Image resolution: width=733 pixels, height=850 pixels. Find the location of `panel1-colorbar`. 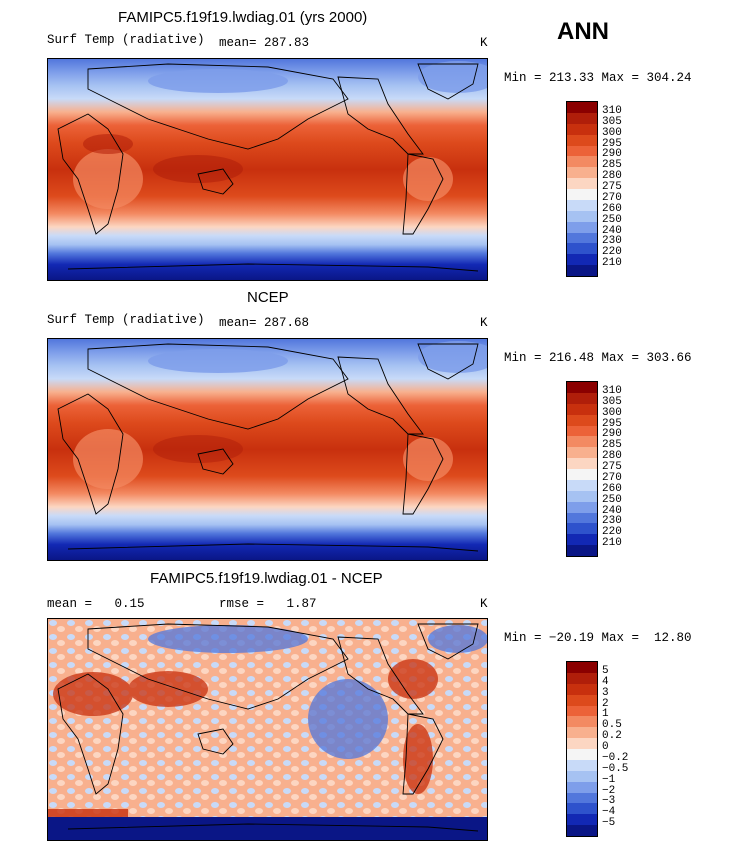

panel1-colorbar is located at coordinates (582, 189).